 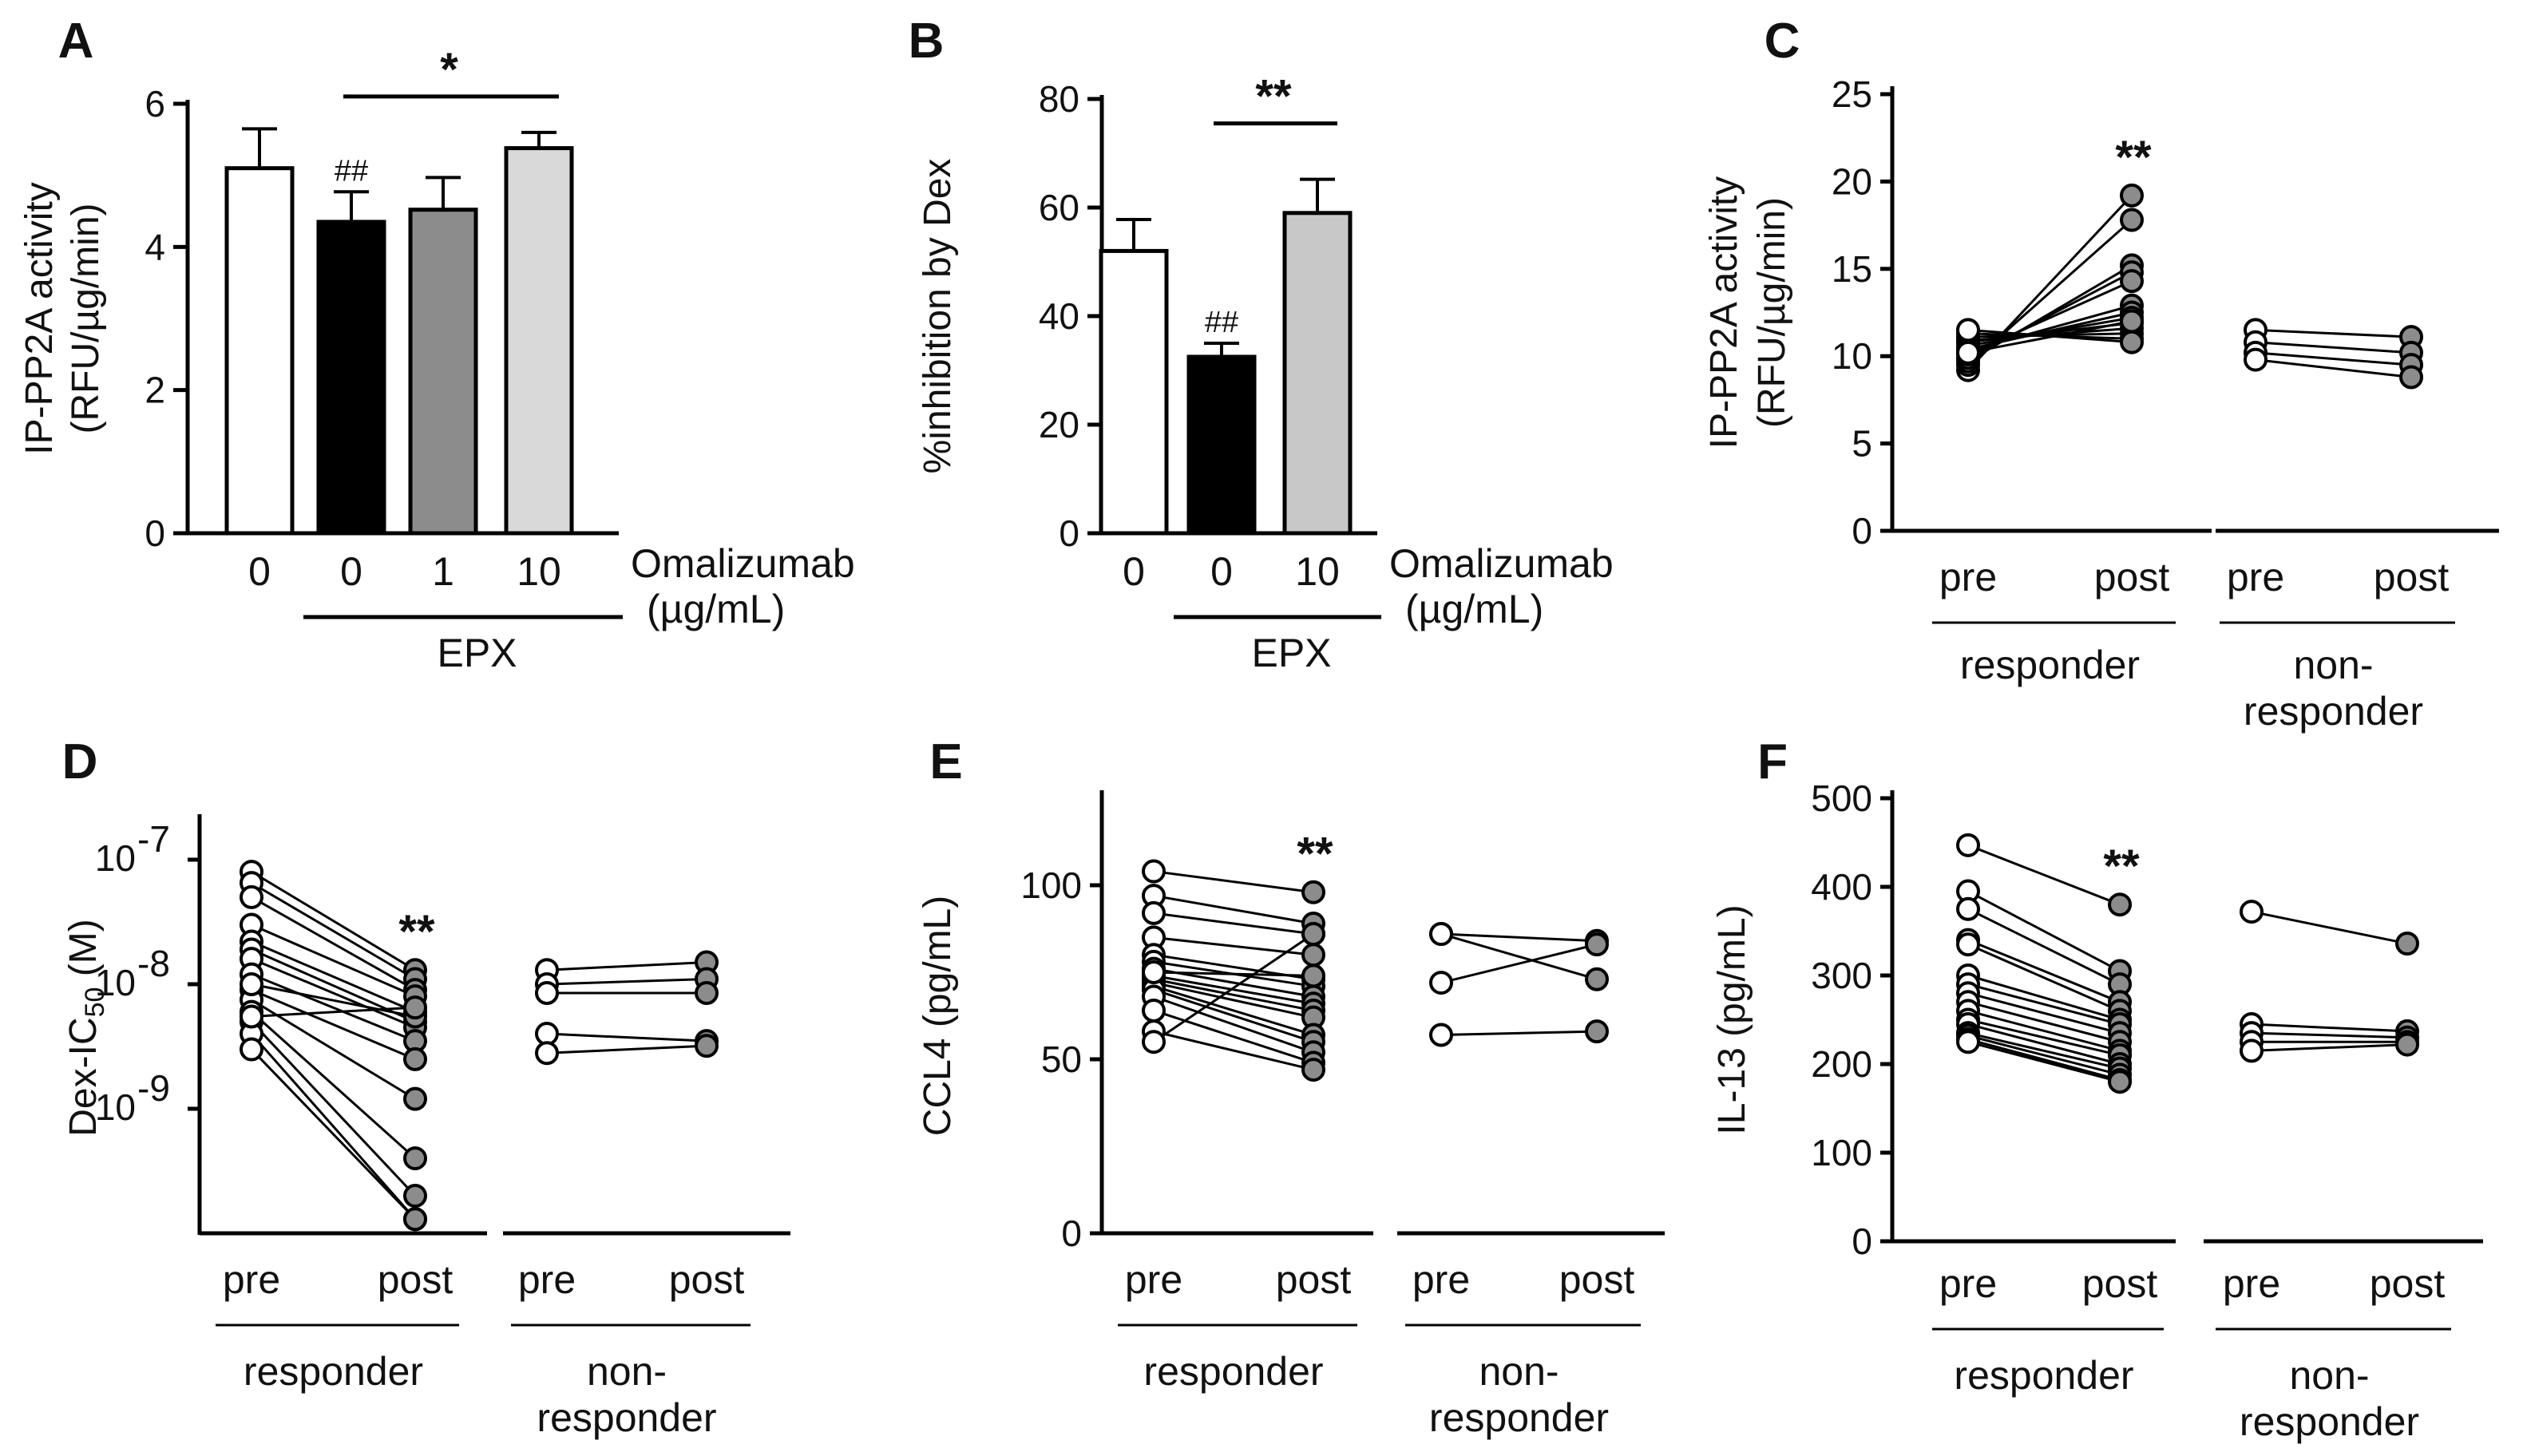 What do you see at coordinates (153, 1088) in the screenshot?
I see `y-tick-exponent: -9` at bounding box center [153, 1088].